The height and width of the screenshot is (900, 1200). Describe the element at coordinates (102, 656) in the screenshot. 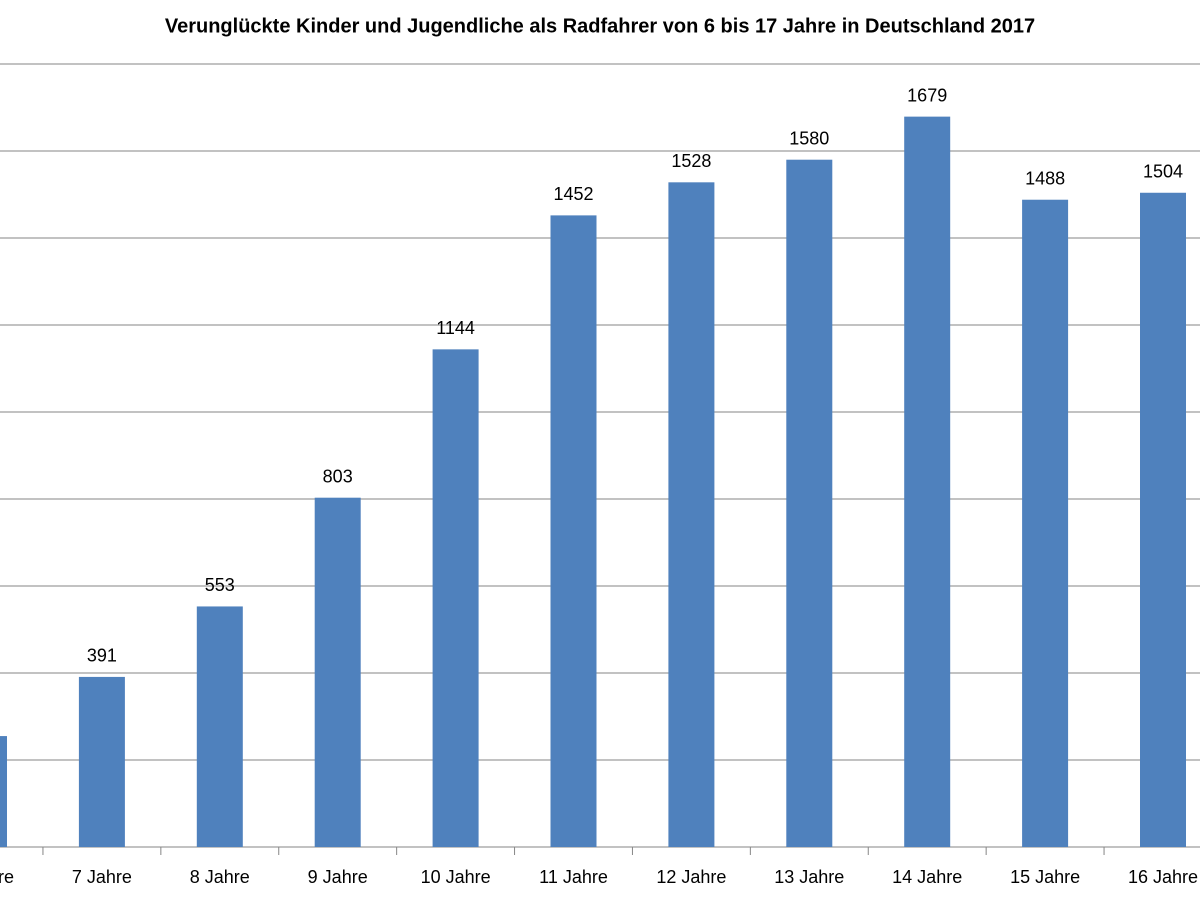

I see `value-label: 391` at that location.